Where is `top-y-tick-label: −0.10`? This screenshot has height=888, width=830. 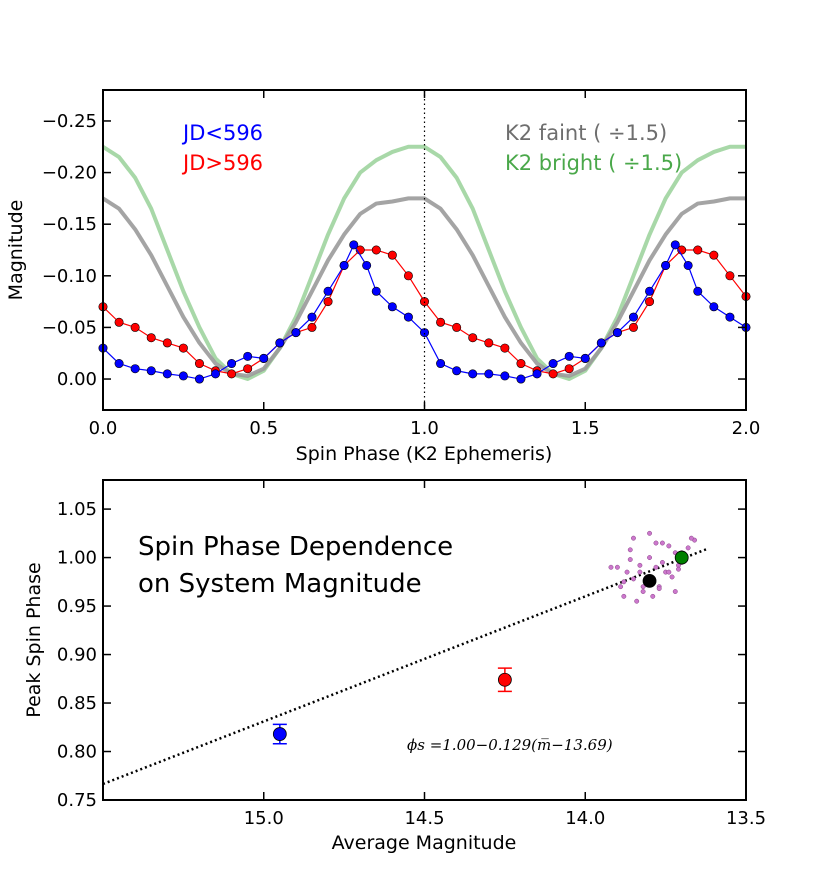
top-y-tick-label: −0.10 is located at coordinates (69, 276).